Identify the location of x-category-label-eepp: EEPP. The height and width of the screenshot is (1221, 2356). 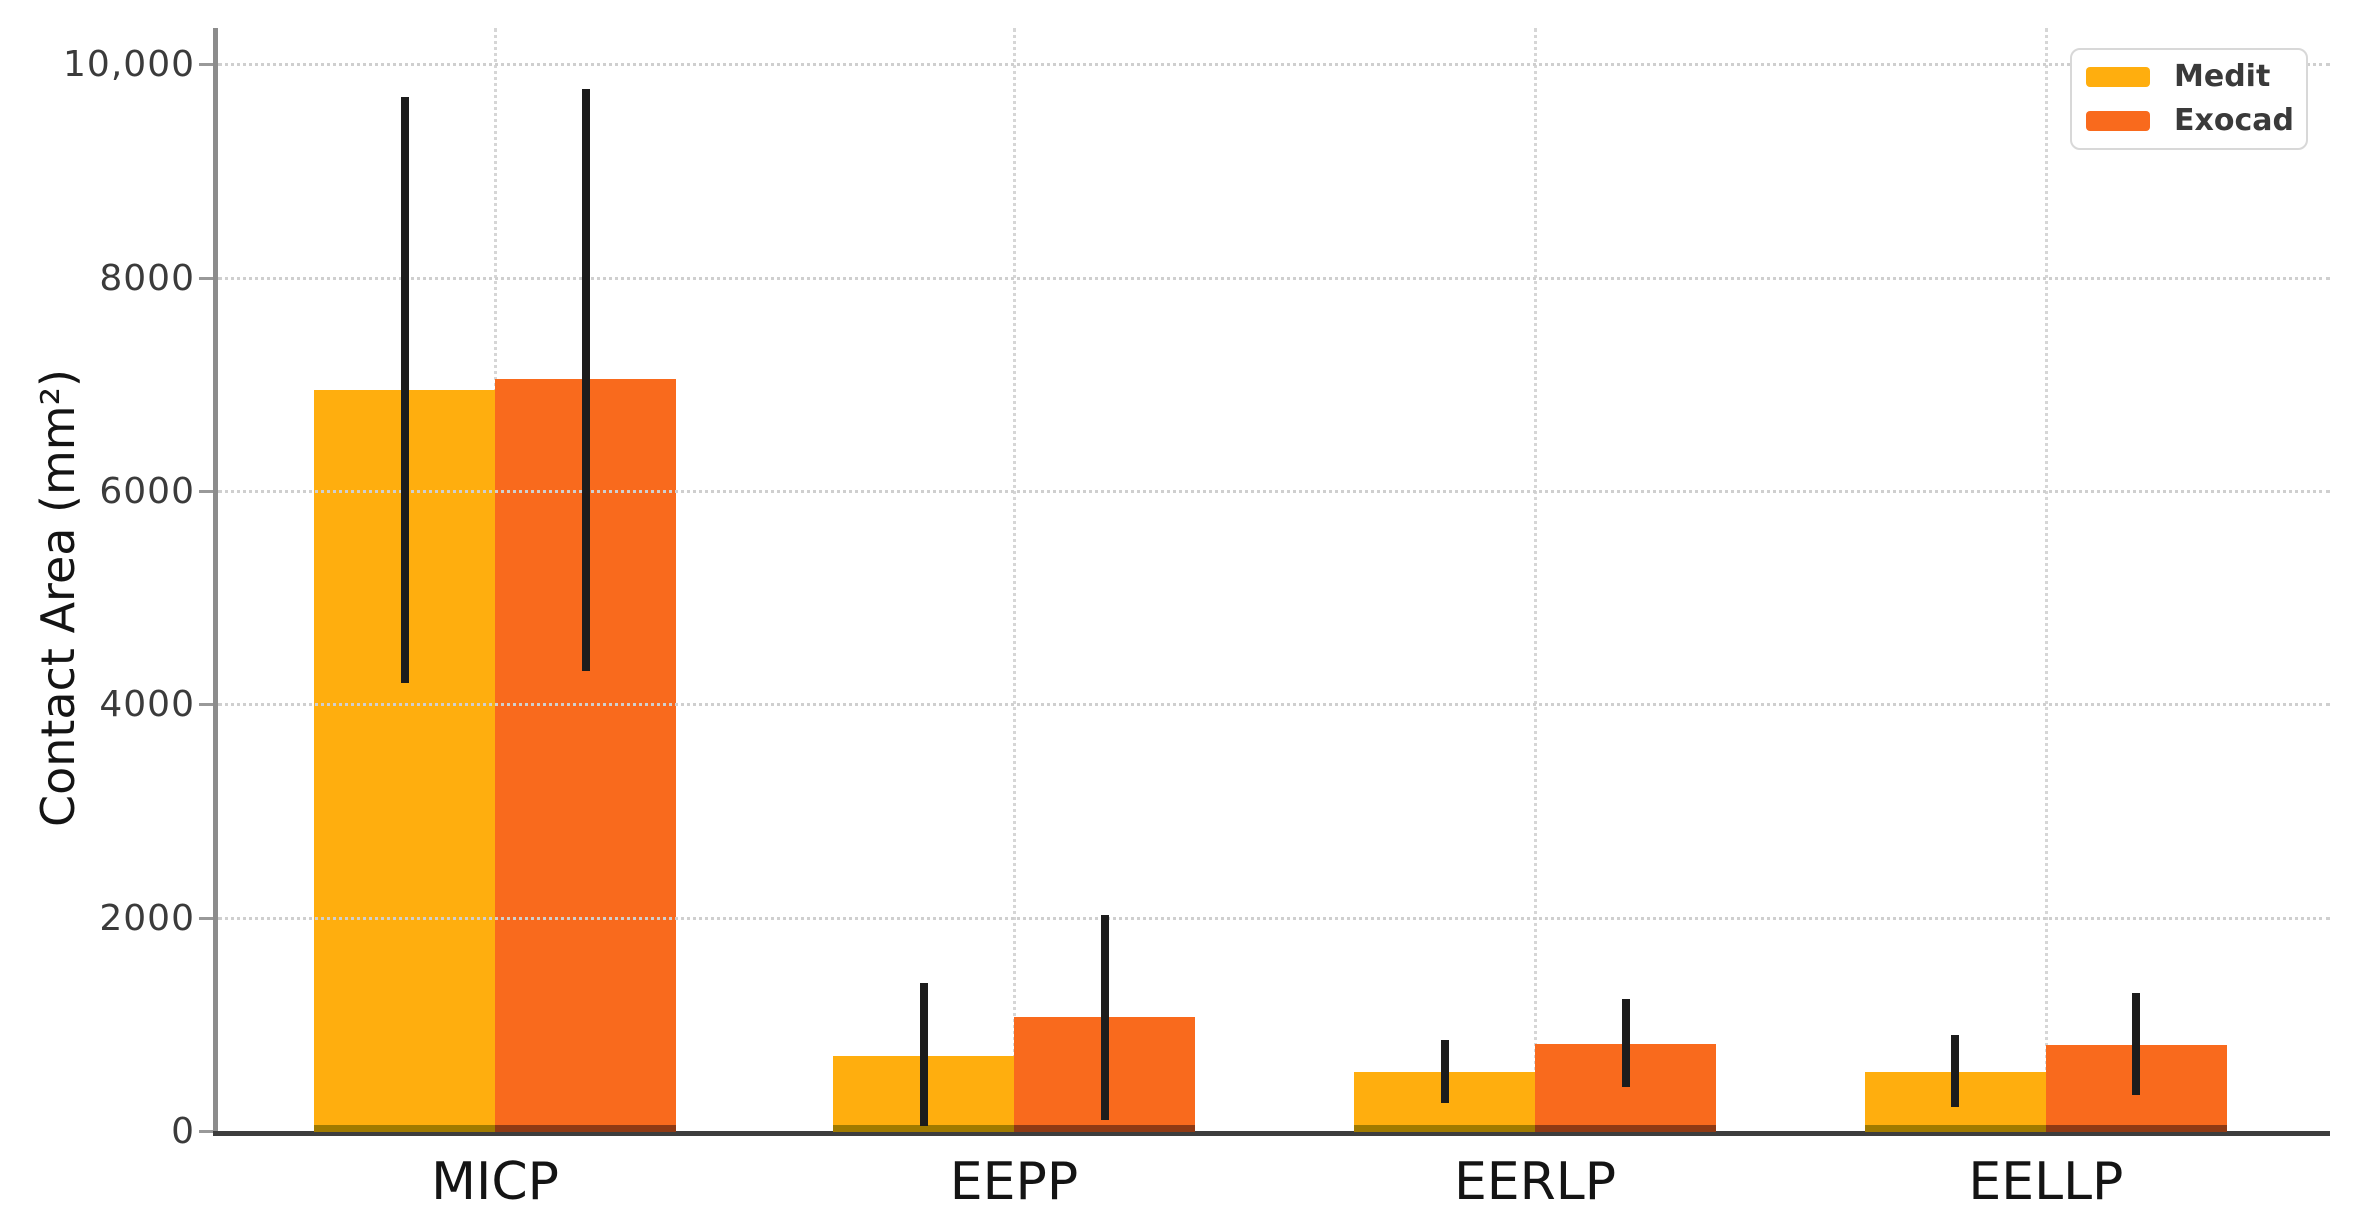
(1014, 1182).